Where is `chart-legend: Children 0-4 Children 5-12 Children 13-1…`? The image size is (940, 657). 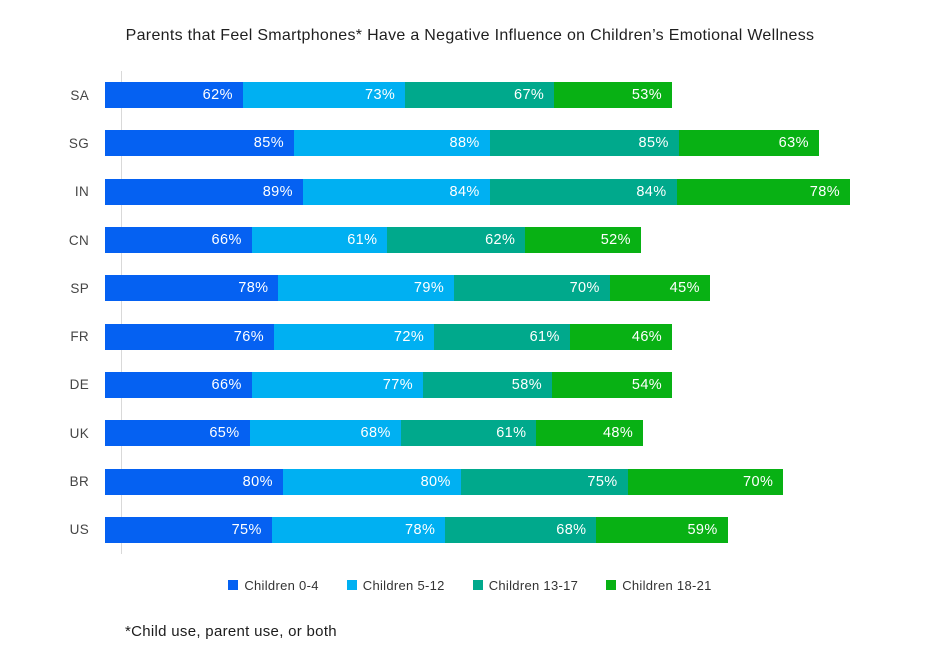
chart-legend: Children 0-4 Children 5-12 Children 13-1… is located at coordinates (470, 585).